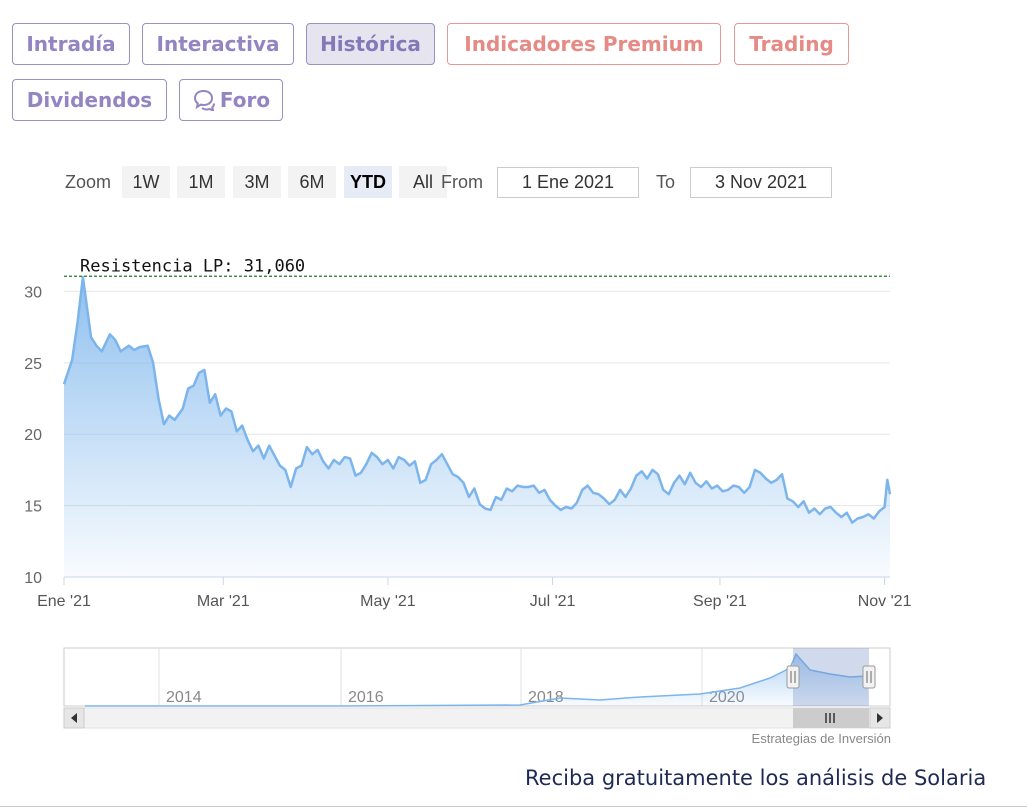  I want to click on navigator-area, so click(476, 680).